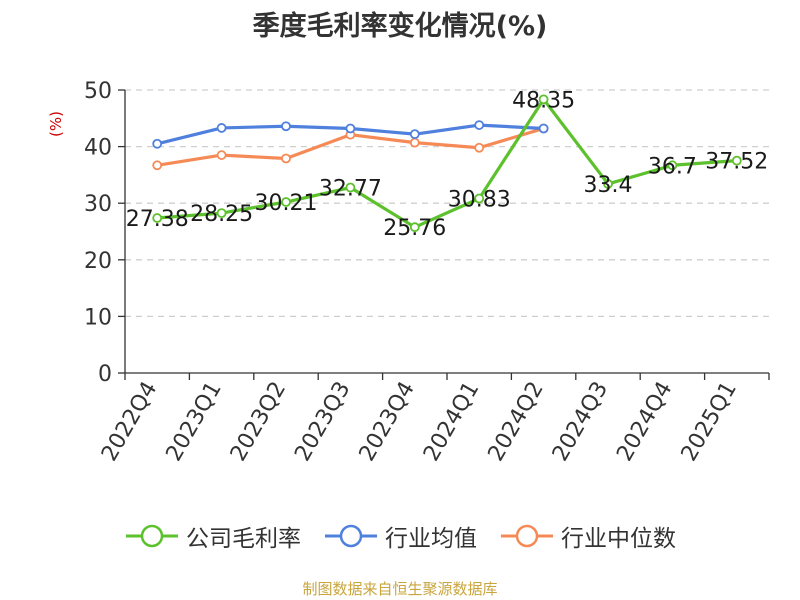 This screenshot has width=800, height=600. Describe the element at coordinates (387, 422) in the screenshot. I see `x-tick-label: 2023Q4` at that location.